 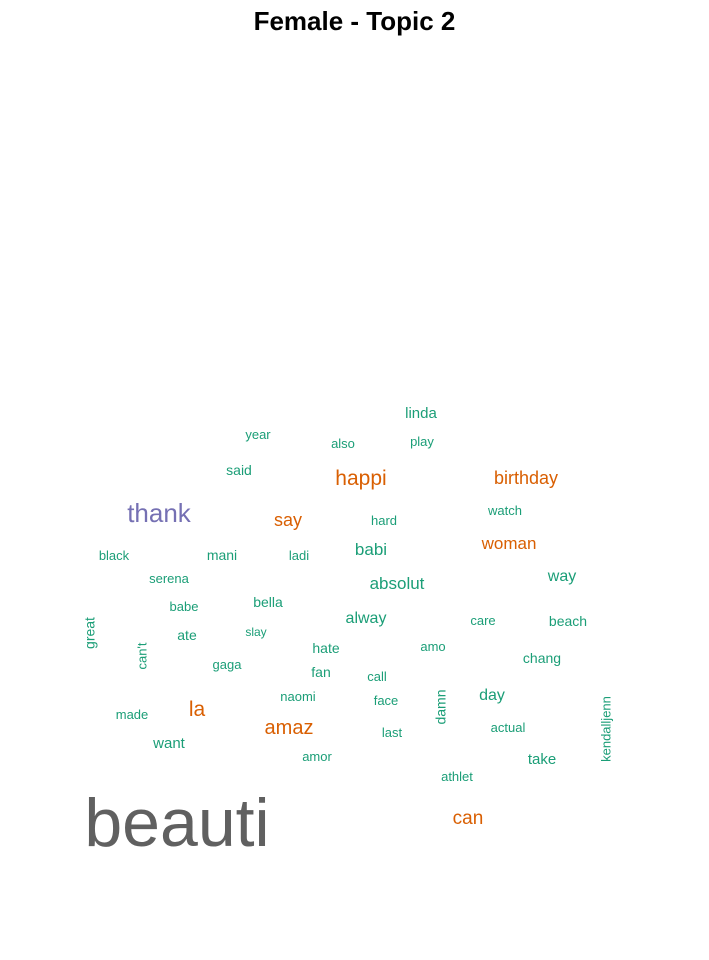 What do you see at coordinates (132, 714) in the screenshot?
I see `word-made: made` at bounding box center [132, 714].